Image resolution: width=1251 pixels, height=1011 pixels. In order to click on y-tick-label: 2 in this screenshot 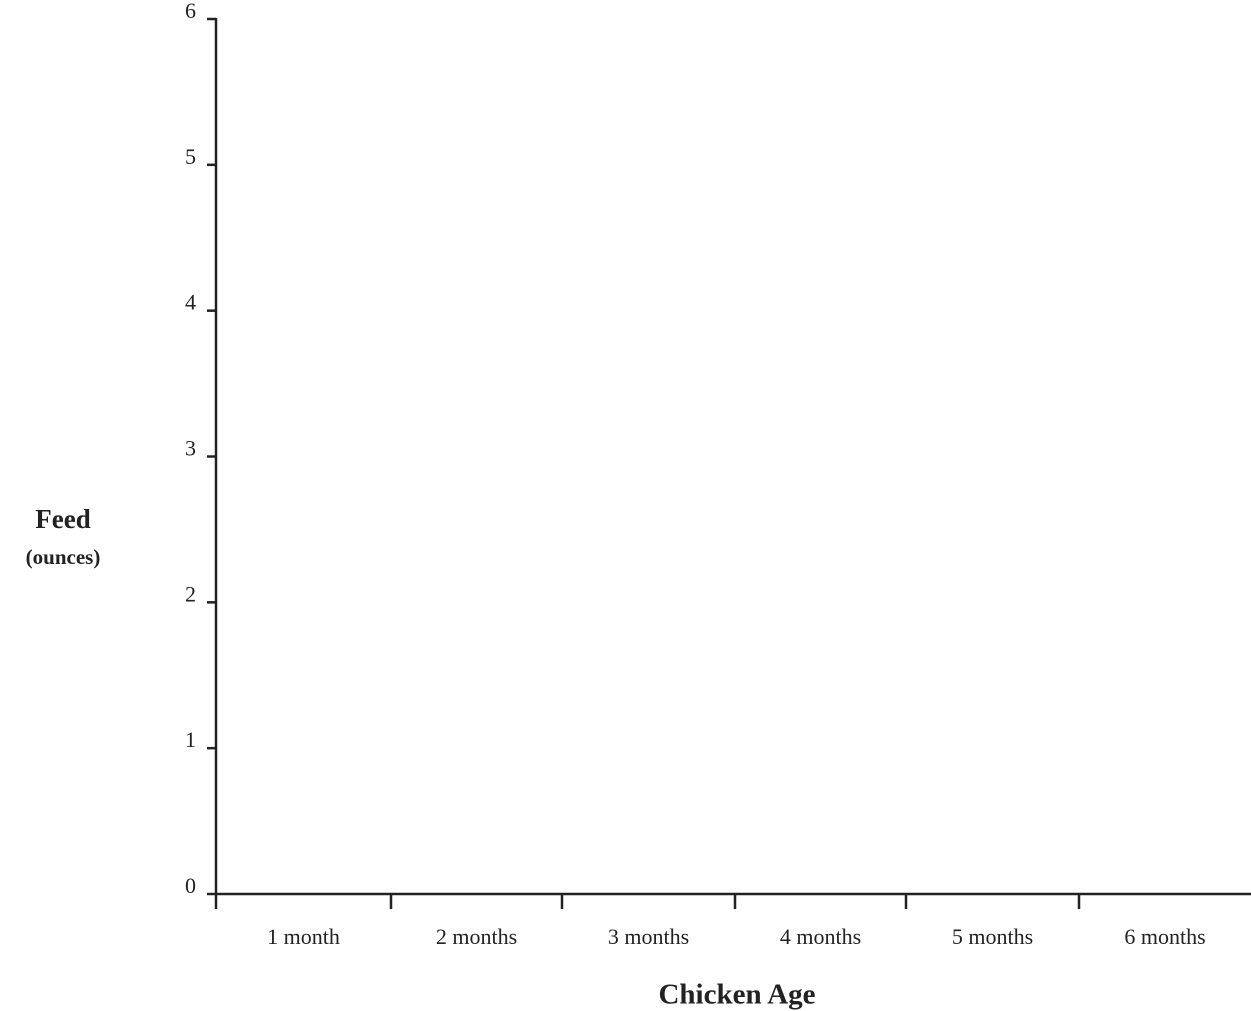, I will do `click(190, 593)`.